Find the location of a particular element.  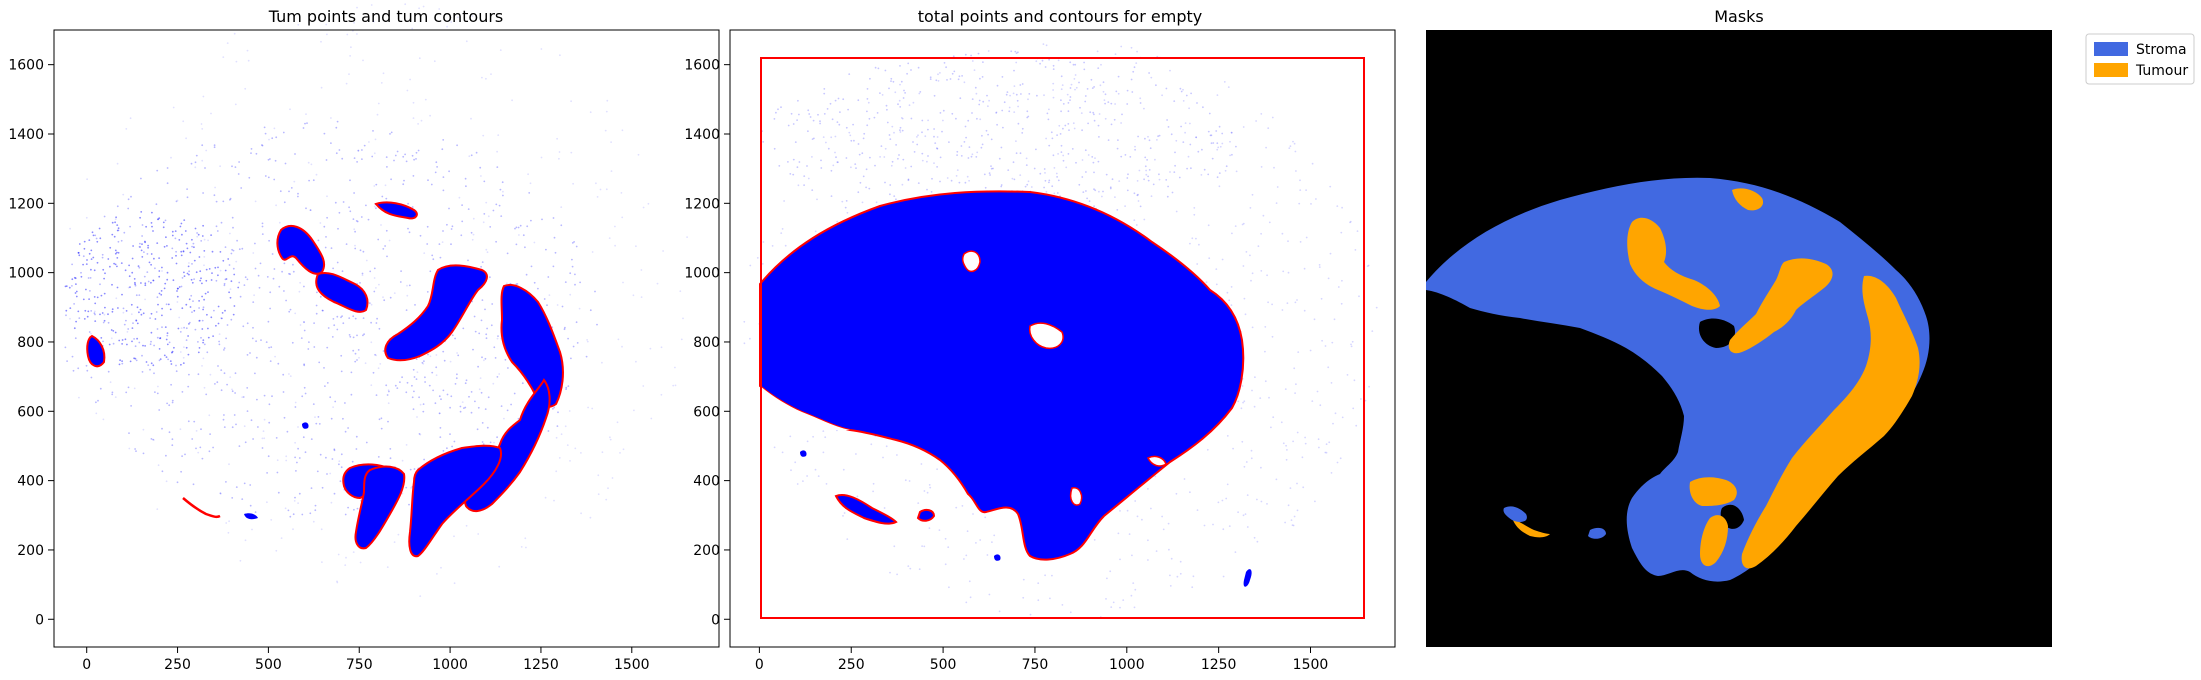

tumour-region is located at coordinates (1830, 422).